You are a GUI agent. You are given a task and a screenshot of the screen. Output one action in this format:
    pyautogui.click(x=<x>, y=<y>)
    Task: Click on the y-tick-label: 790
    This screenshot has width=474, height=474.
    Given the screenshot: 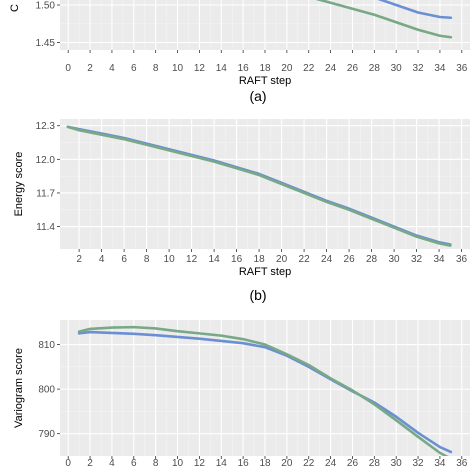 What is the action you would take?
    pyautogui.click(x=46, y=434)
    